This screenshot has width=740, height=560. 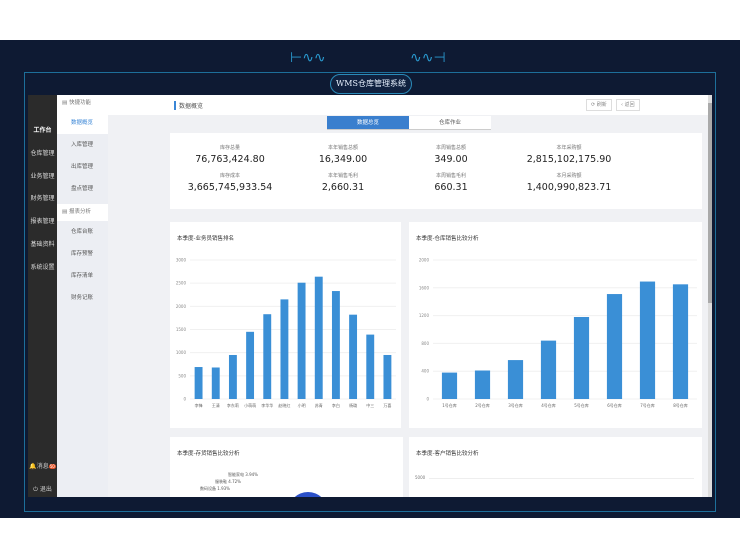 What do you see at coordinates (181, 260) in the screenshot?
I see `y-tick-label: 3000` at bounding box center [181, 260].